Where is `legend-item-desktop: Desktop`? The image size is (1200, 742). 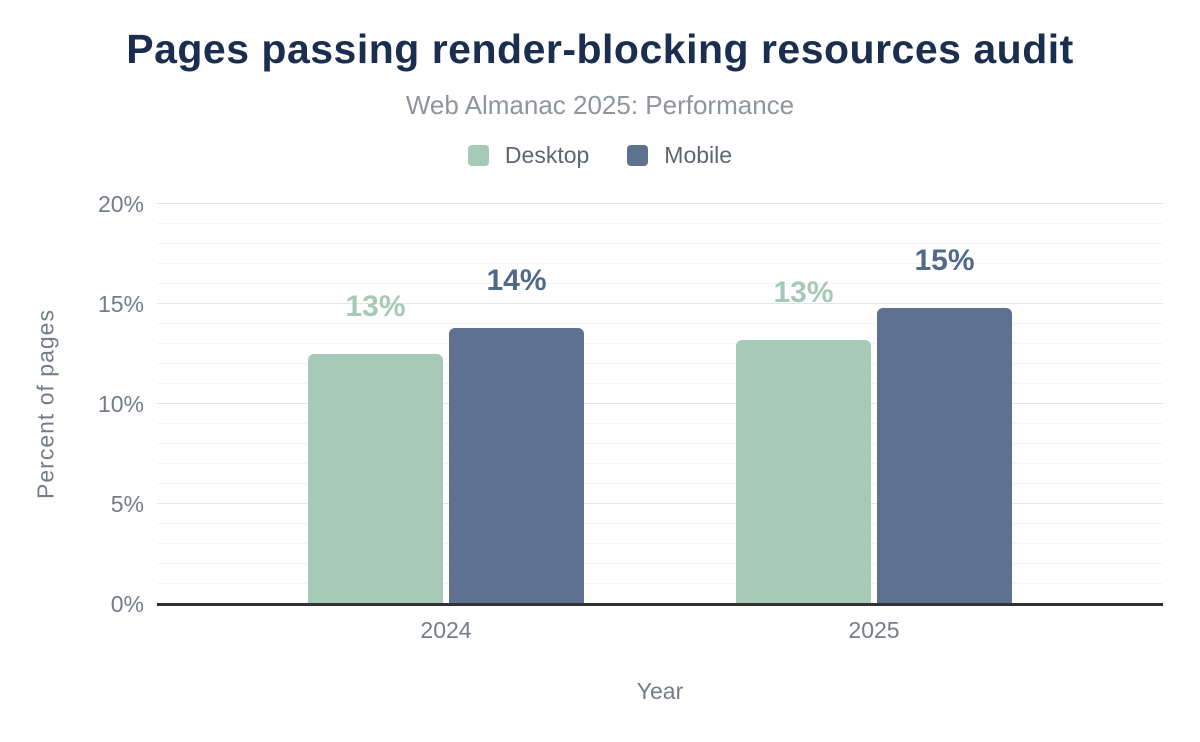 legend-item-desktop: Desktop is located at coordinates (528, 155).